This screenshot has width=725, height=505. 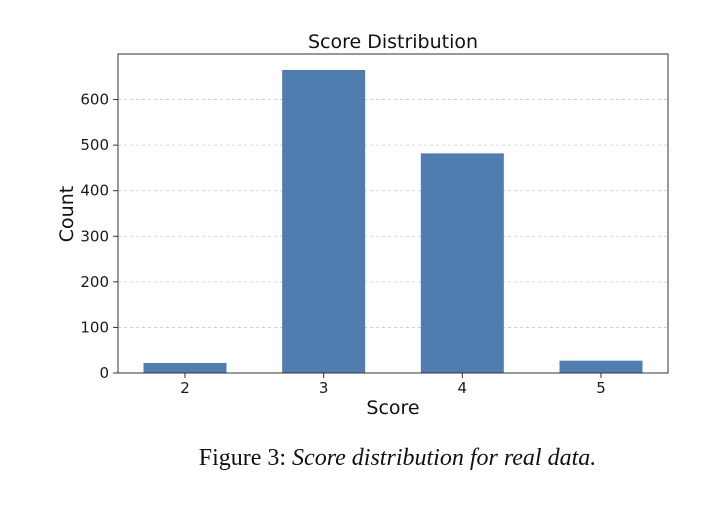 I want to click on x-tick-label: 4, so click(x=463, y=388).